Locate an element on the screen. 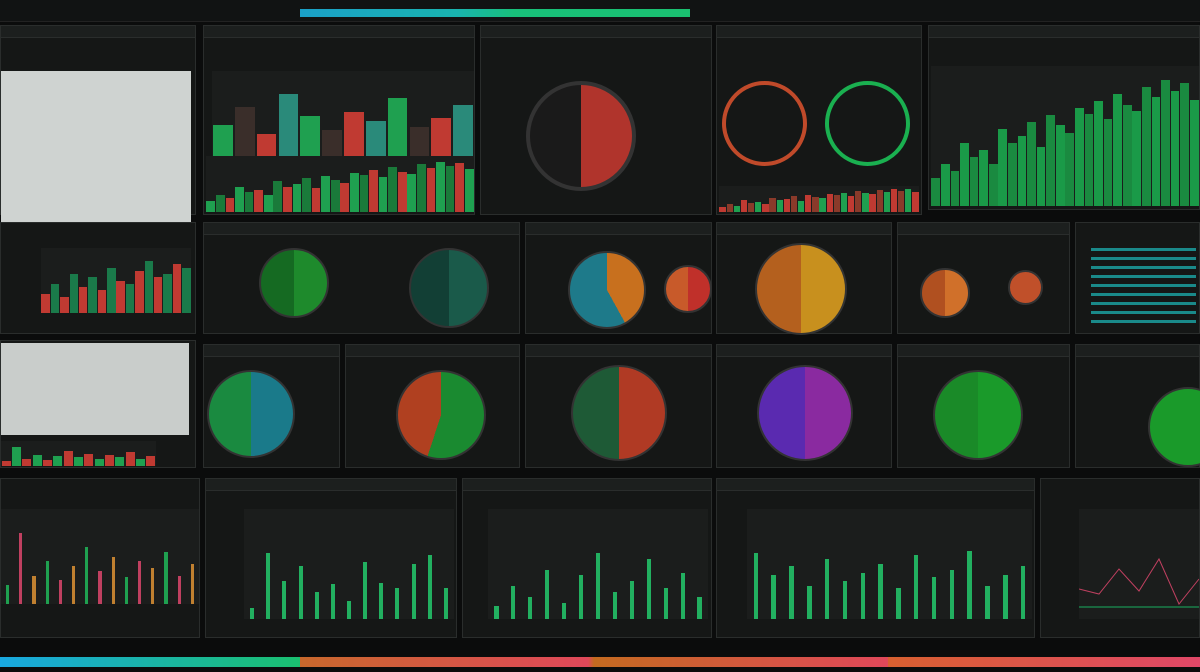 The height and width of the screenshot is (672, 1200). ring-panel is located at coordinates (819, 120).